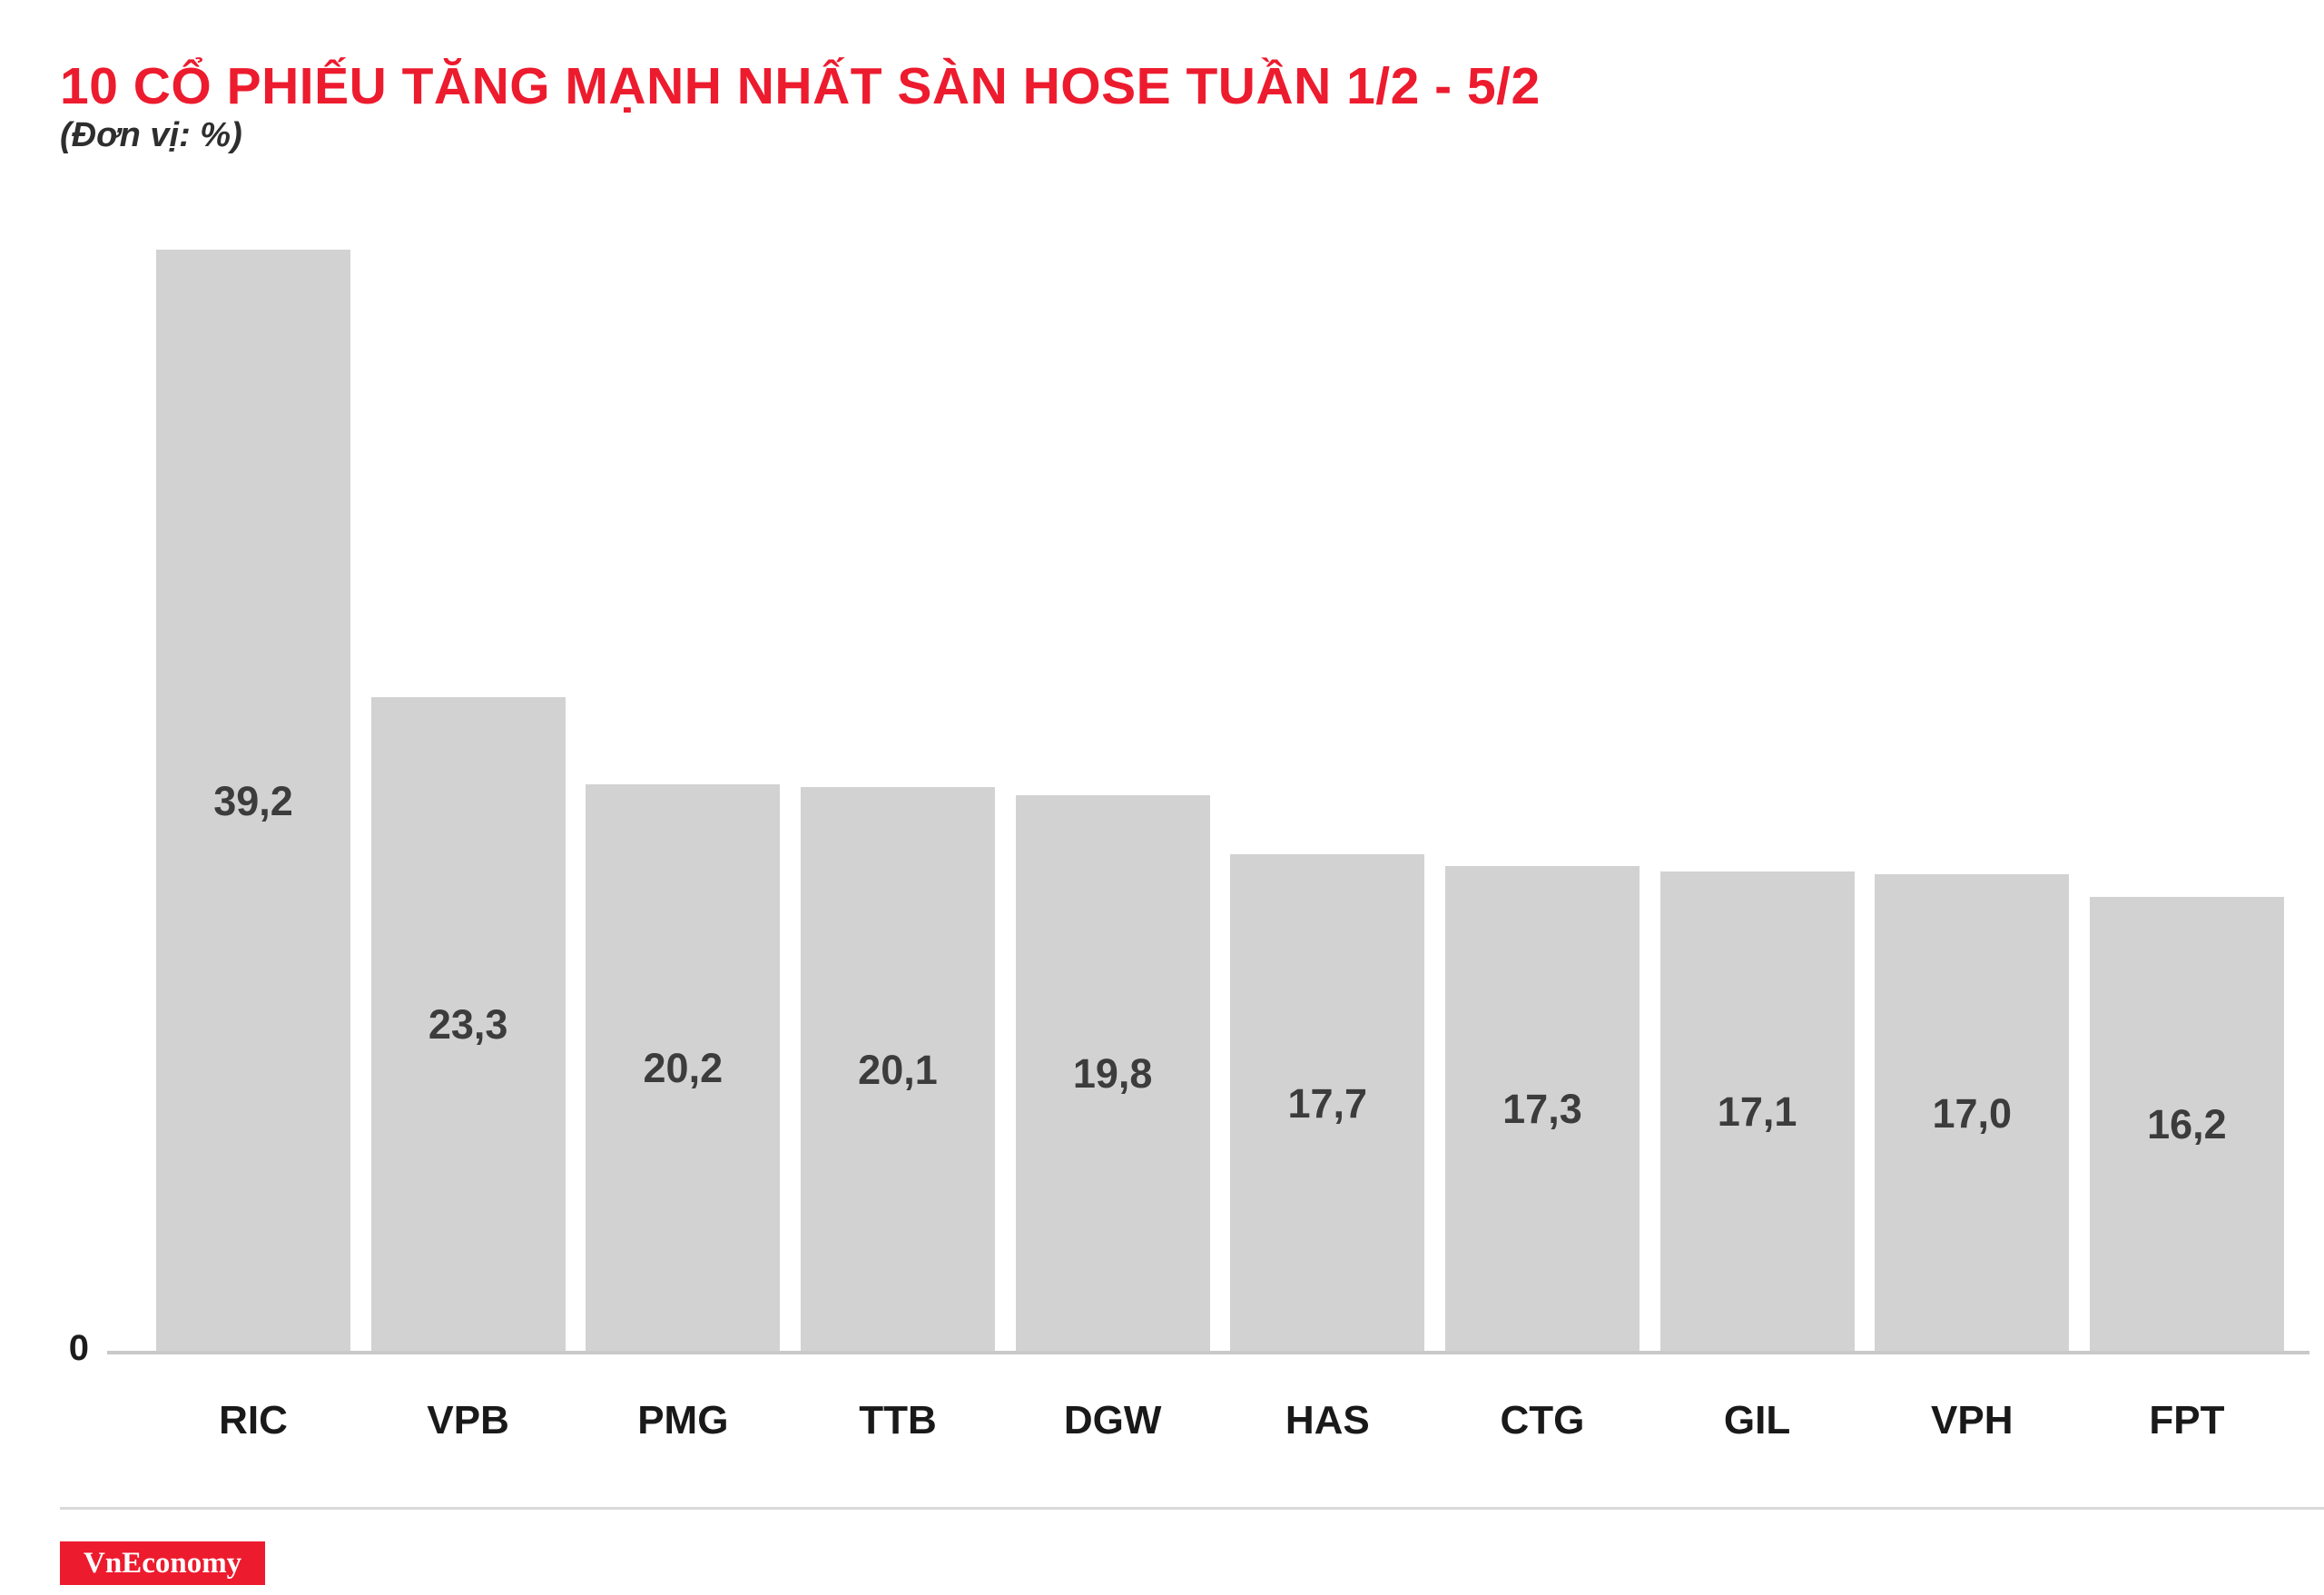  What do you see at coordinates (1220, 1421) in the screenshot?
I see `x-axis-labels: RIC VPB PMG TTB DGW HAS CTG GIL VPH FPT` at bounding box center [1220, 1421].